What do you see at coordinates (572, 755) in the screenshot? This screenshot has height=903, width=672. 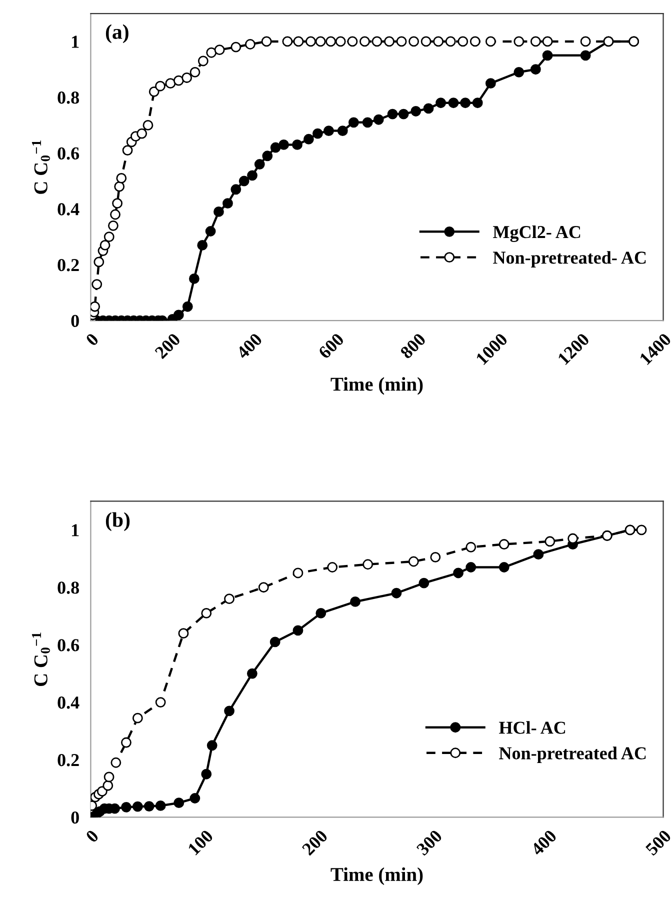 I see `legend-label: Non-pretreated AC` at bounding box center [572, 755].